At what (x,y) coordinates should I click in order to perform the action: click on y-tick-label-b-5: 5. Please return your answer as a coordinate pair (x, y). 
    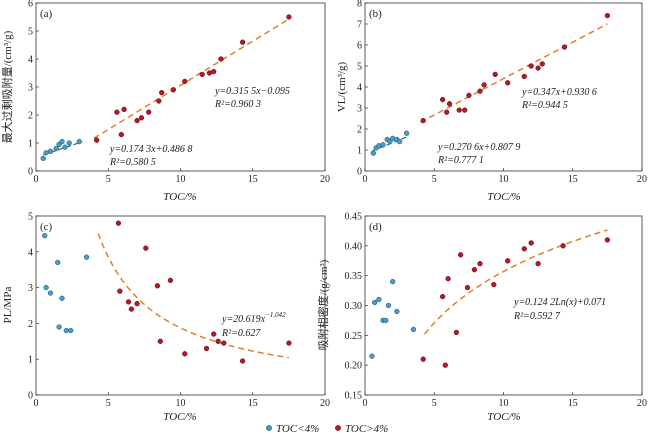
    Looking at the image, I should click on (359, 67).